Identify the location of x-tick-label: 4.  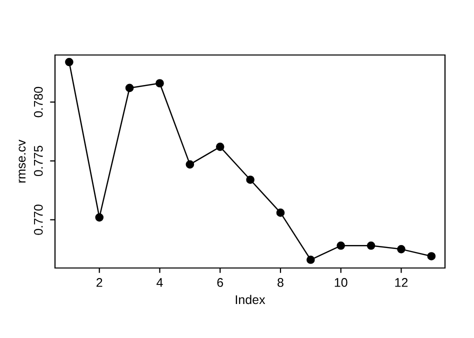
(159, 282).